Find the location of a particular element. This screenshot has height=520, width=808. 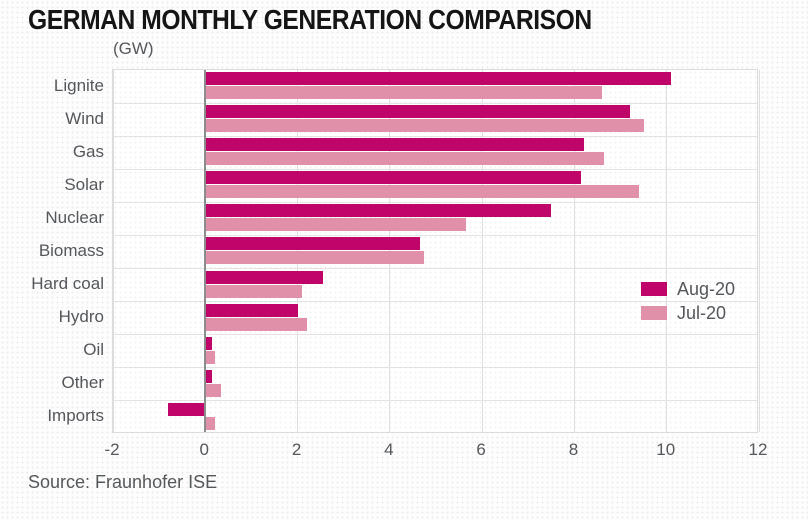

bar-aug-20-hard-coal is located at coordinates (264, 277).